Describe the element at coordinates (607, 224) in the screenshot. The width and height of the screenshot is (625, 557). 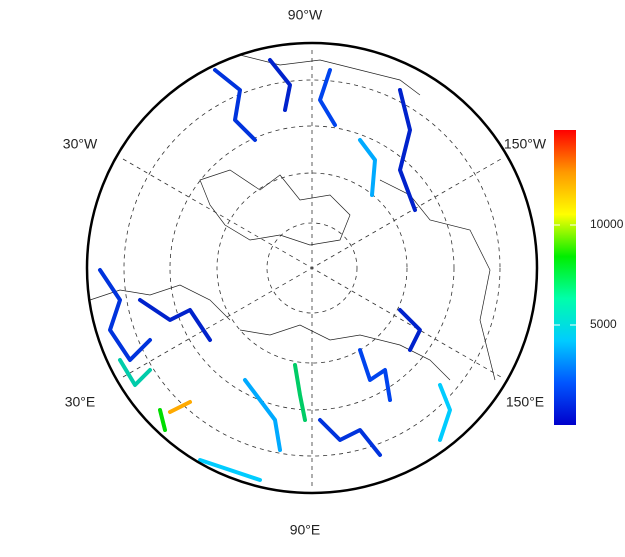
I see `colorbar-tick-label: 10000` at that location.